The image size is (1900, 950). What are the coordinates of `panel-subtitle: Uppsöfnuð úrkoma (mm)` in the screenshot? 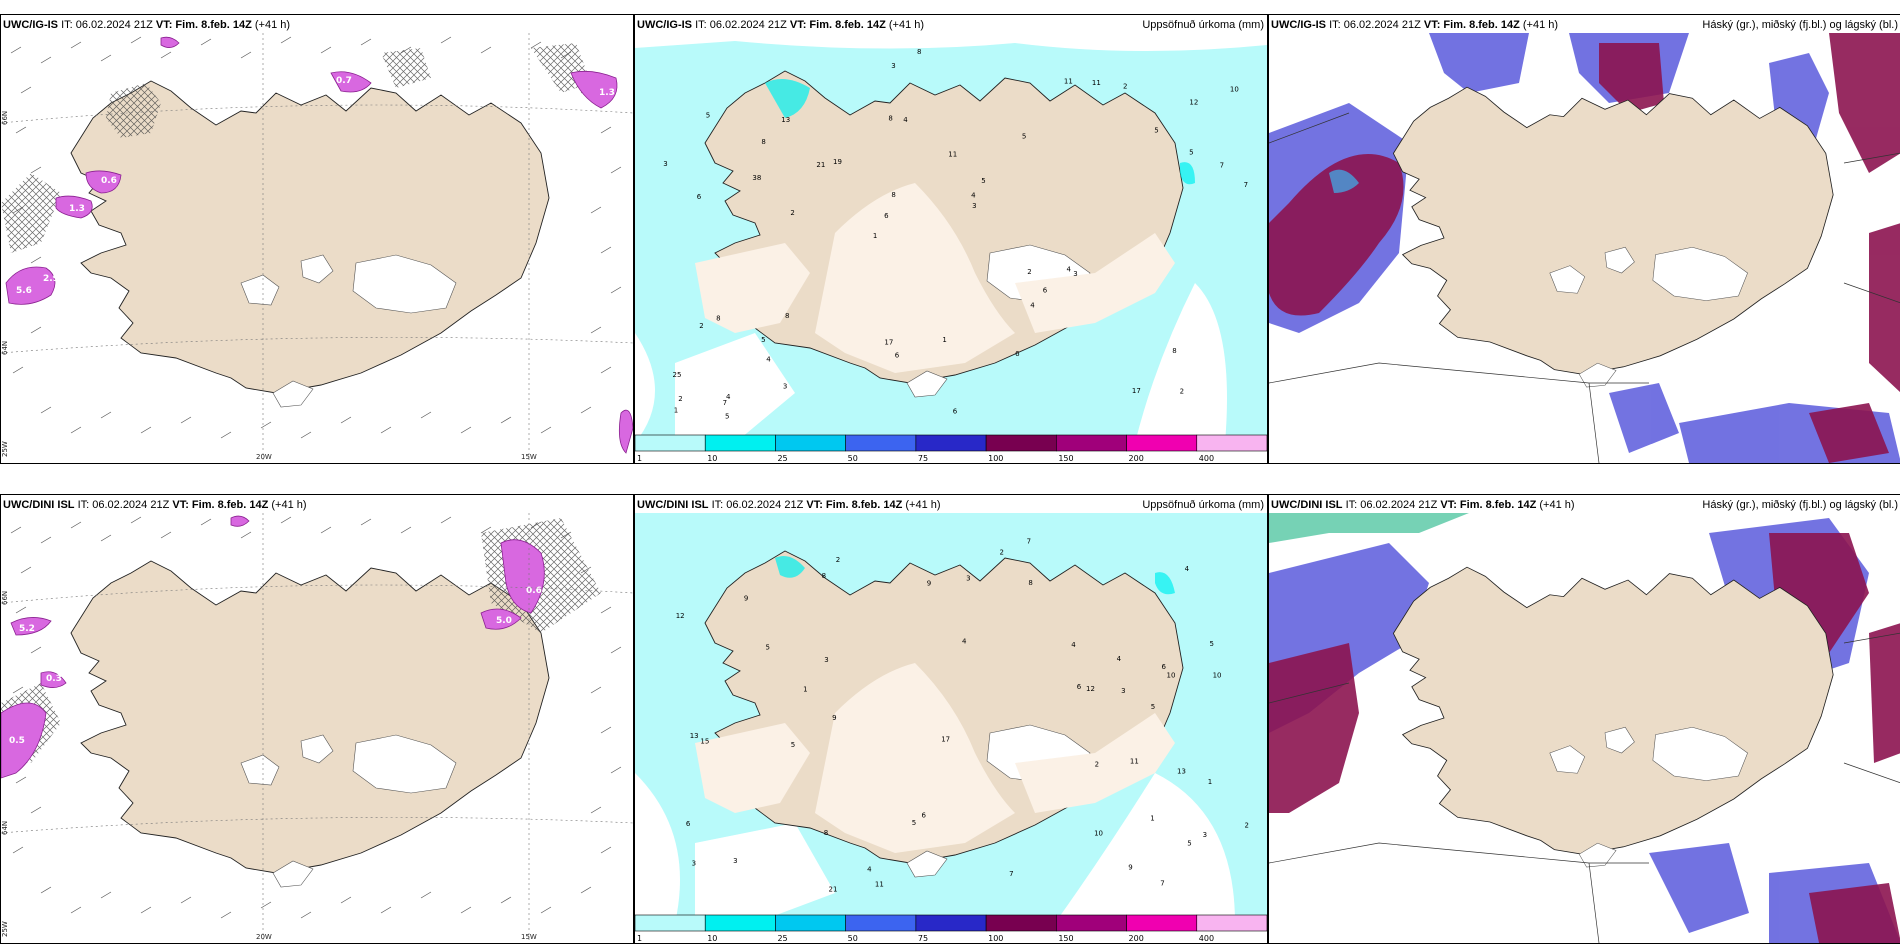 It's located at (1203, 505).